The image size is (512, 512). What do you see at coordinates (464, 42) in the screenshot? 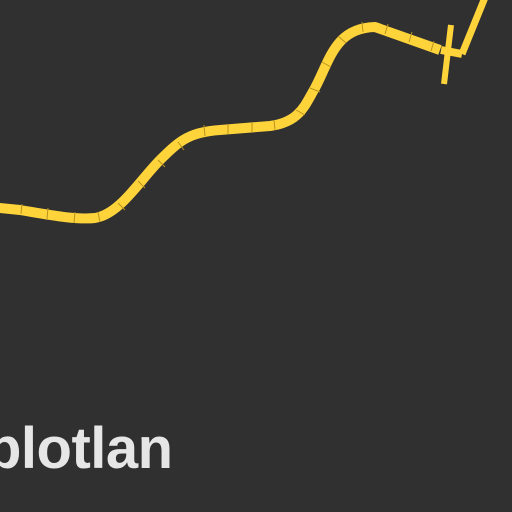
I see `t-junction-icon` at bounding box center [464, 42].